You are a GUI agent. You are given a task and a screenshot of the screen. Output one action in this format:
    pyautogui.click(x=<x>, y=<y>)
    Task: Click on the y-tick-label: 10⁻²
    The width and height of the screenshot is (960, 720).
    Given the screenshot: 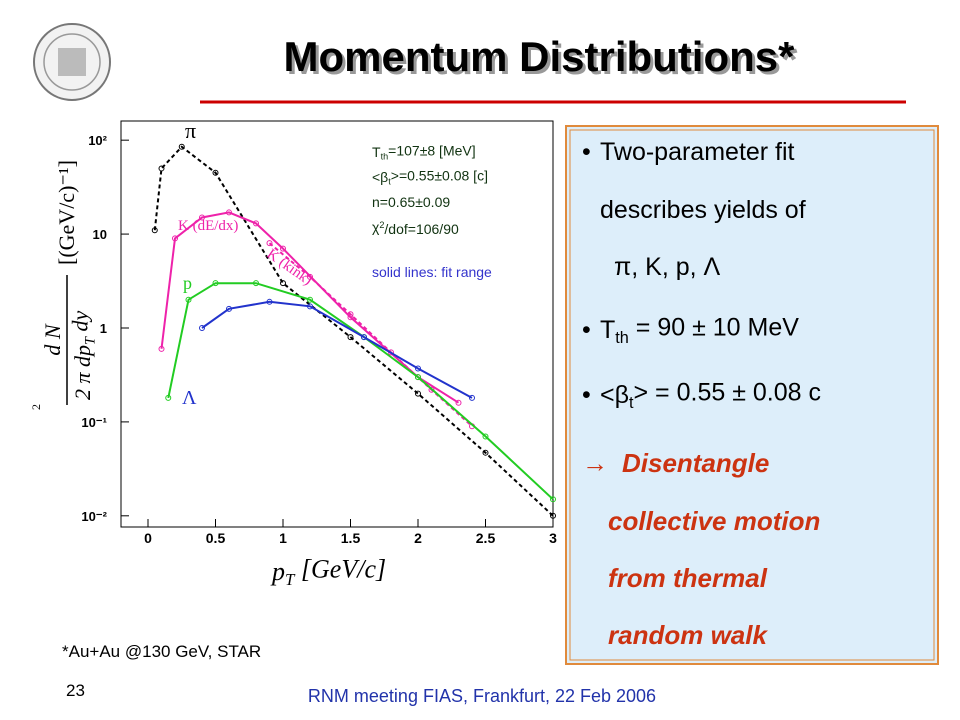 What is the action you would take?
    pyautogui.click(x=94, y=516)
    